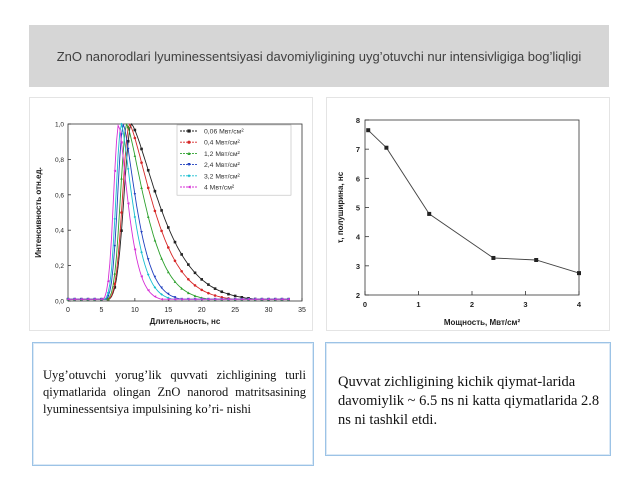 The width and height of the screenshot is (640, 480). Describe the element at coordinates (358, 120) in the screenshot. I see `y-tick-label: 8` at that location.